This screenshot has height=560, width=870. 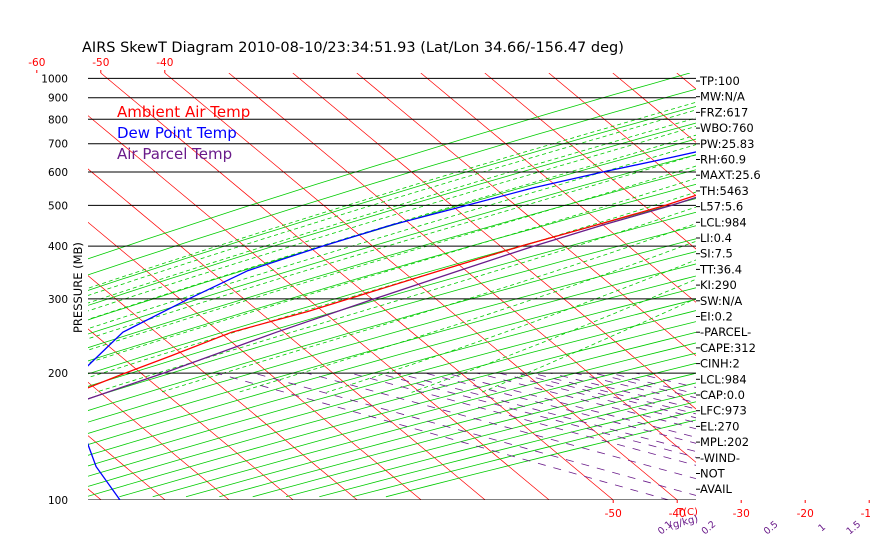 I want to click on index-item: LFC:973, so click(x=723, y=411).